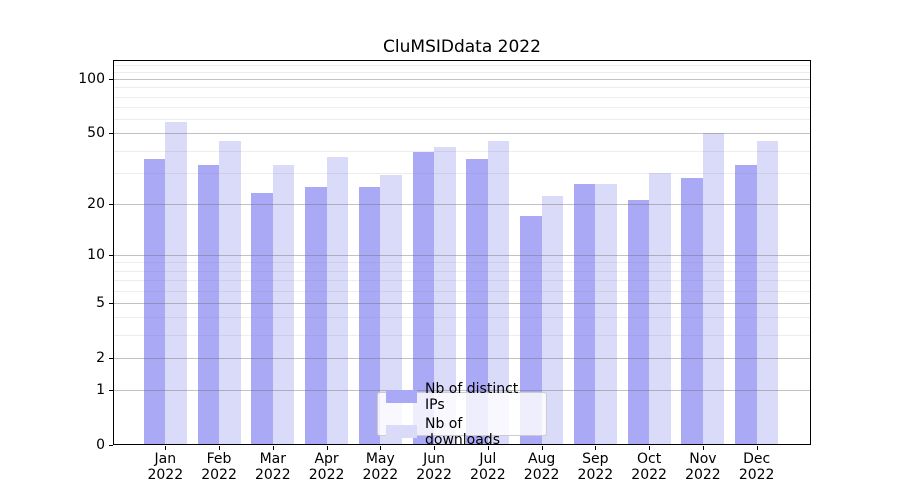 This screenshot has height=500, width=900. What do you see at coordinates (606, 314) in the screenshot?
I see `bar-downloads-sep` at bounding box center [606, 314].